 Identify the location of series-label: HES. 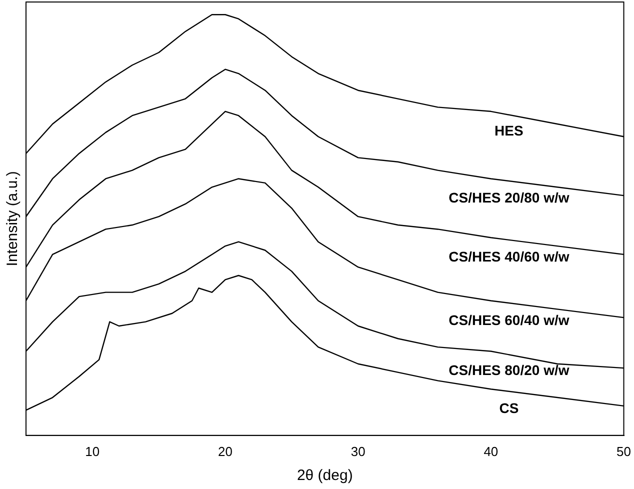
(509, 130).